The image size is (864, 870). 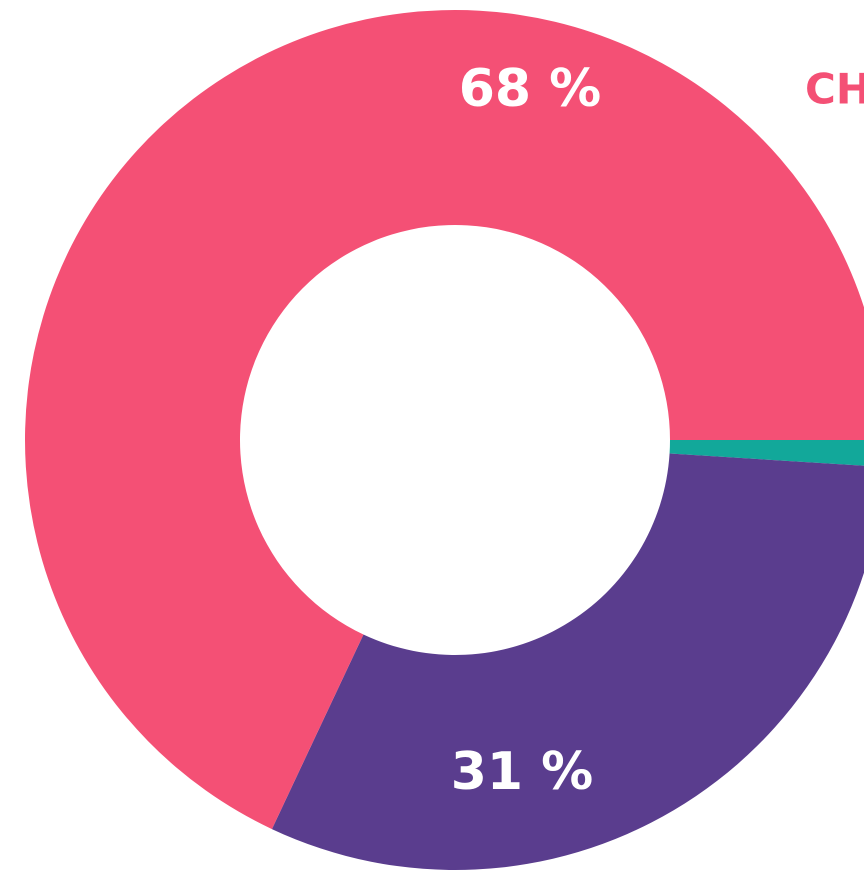 What do you see at coordinates (766, 453) in the screenshot?
I see `donut-slice` at bounding box center [766, 453].